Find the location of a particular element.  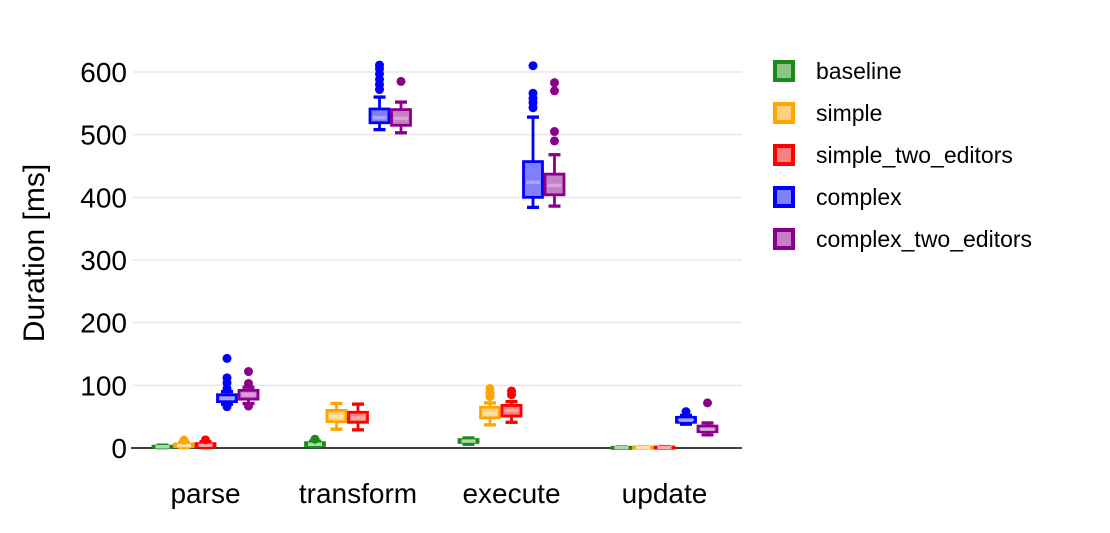

legend-swatch-baseline is located at coordinates (784, 71).